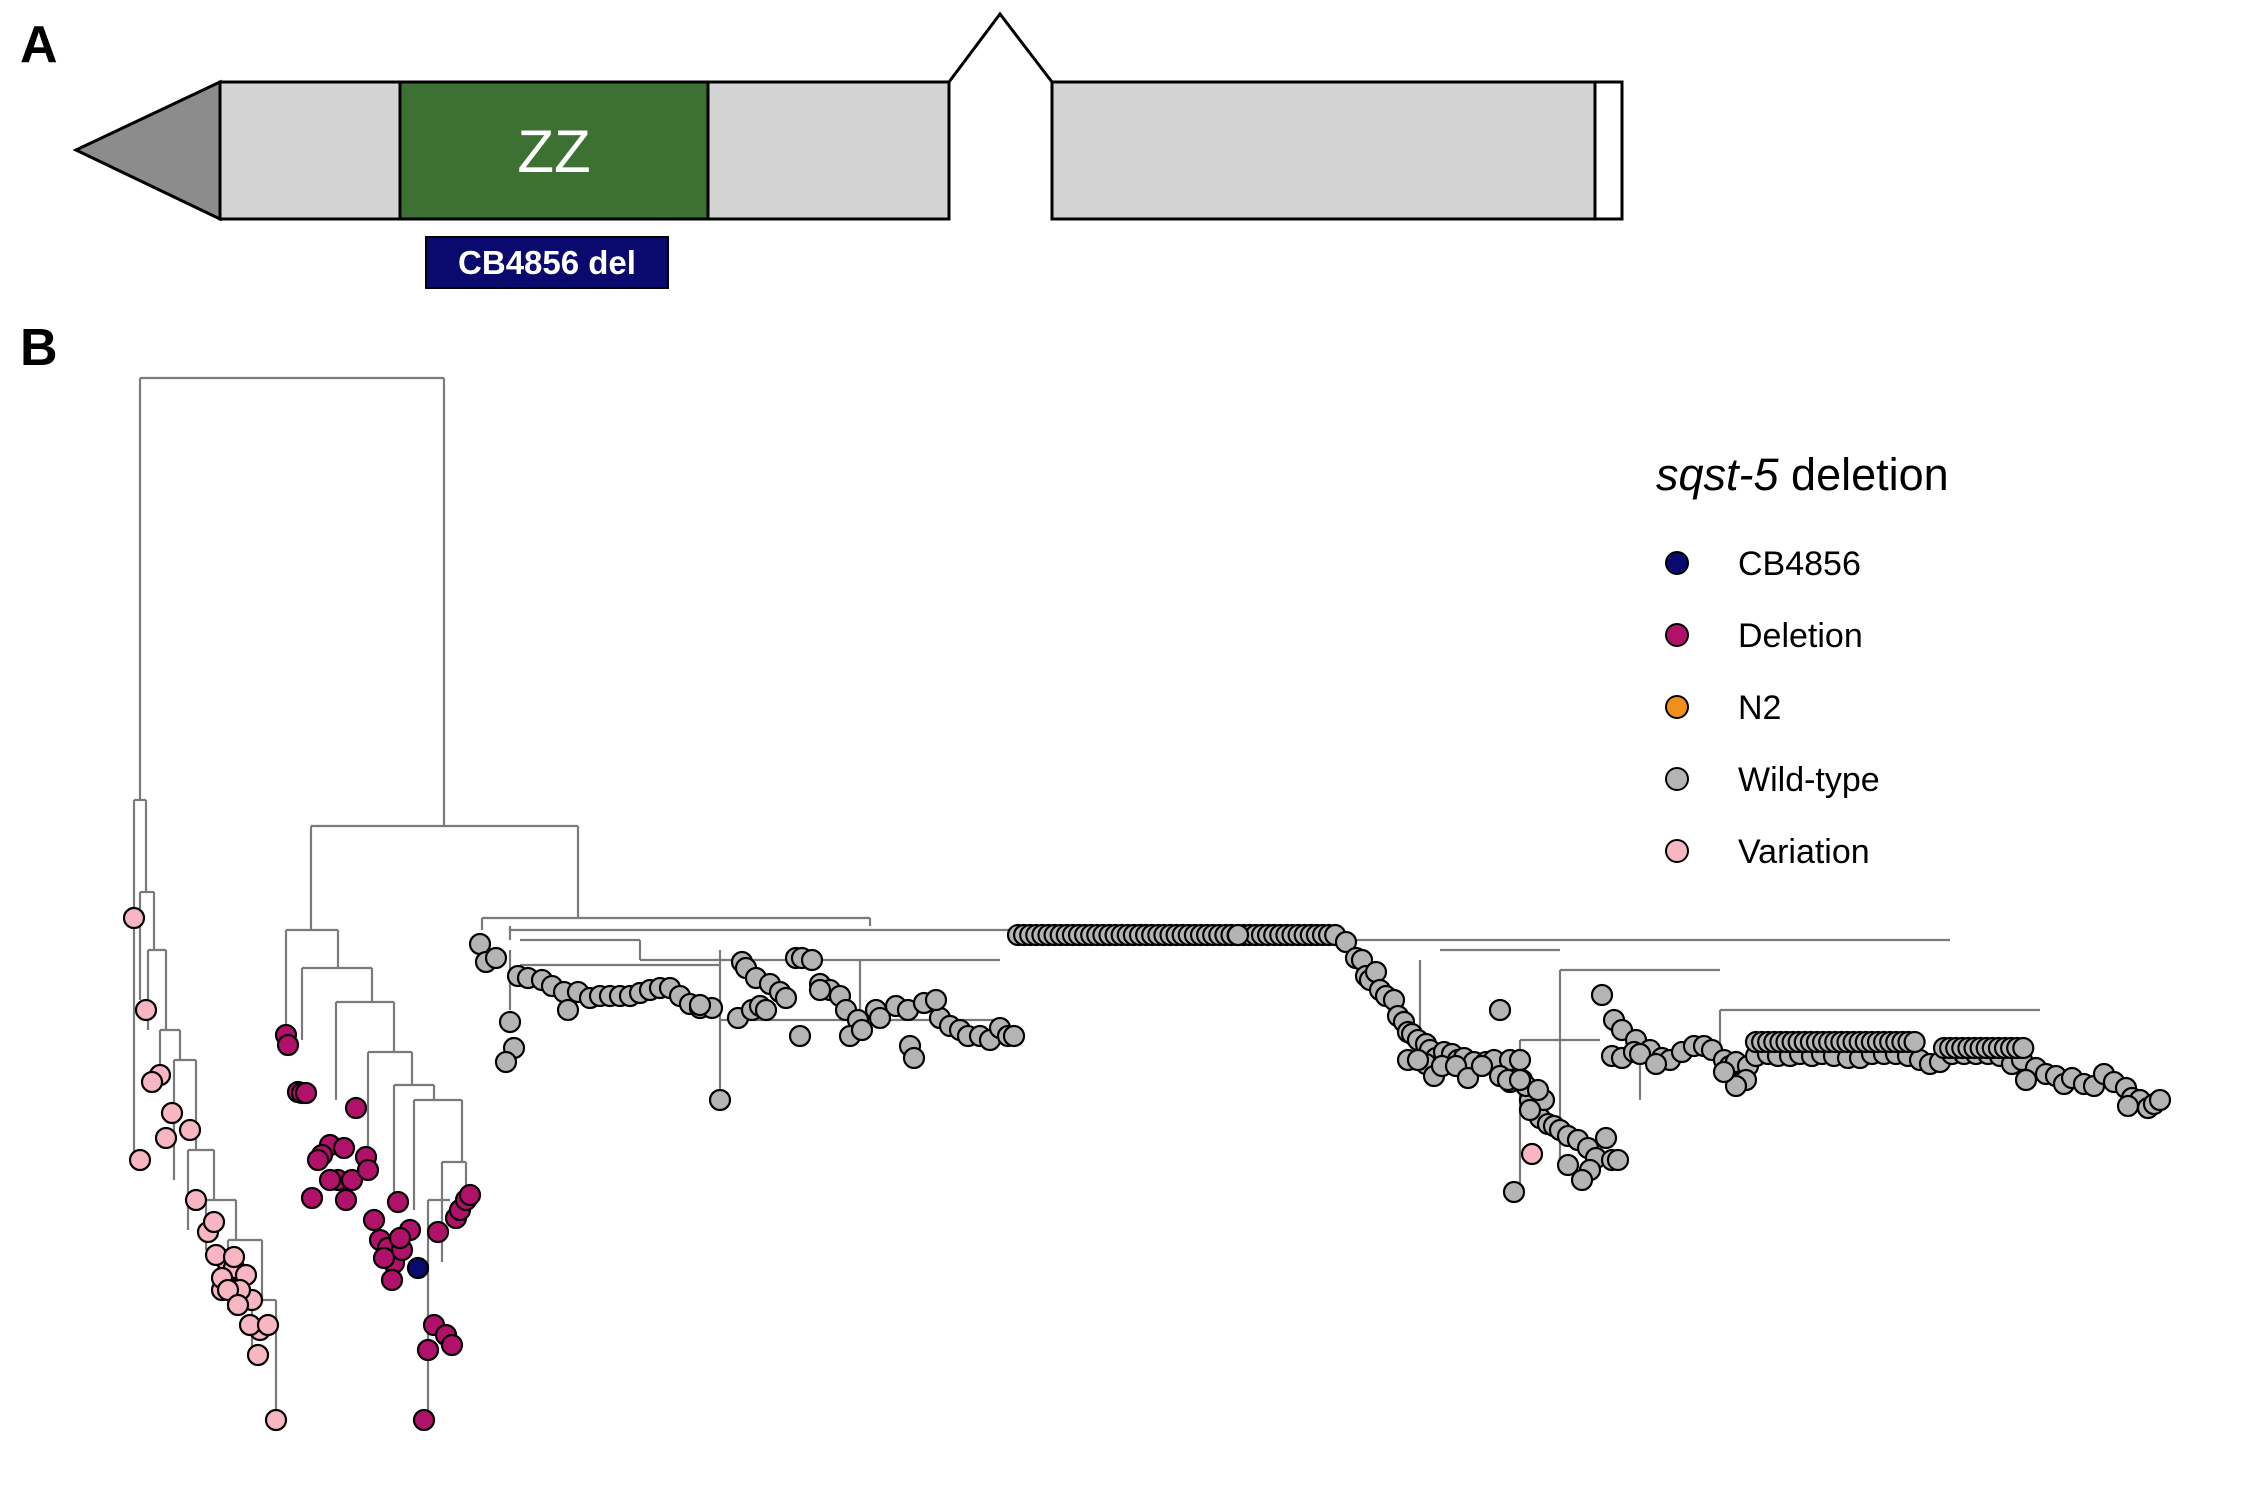 This screenshot has height=1505, width=2250. I want to click on utr-3prime, so click(1608, 150).